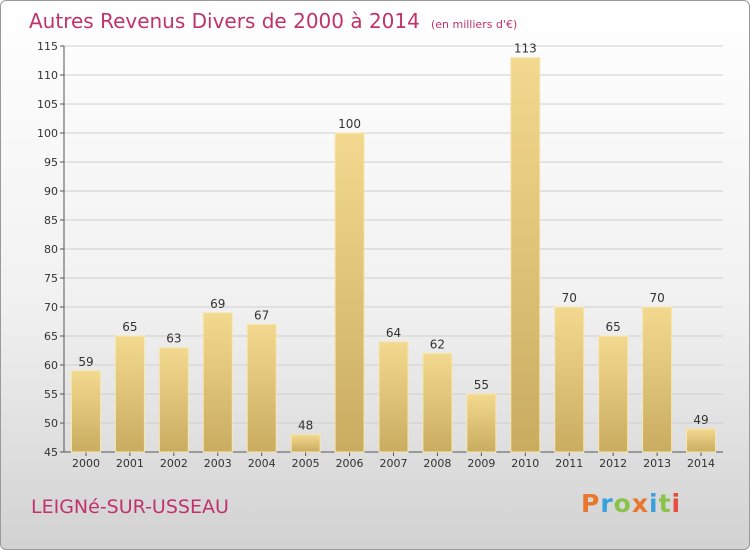 The width and height of the screenshot is (750, 550). Describe the element at coordinates (665, 503) in the screenshot. I see `logo-letter: t` at that location.